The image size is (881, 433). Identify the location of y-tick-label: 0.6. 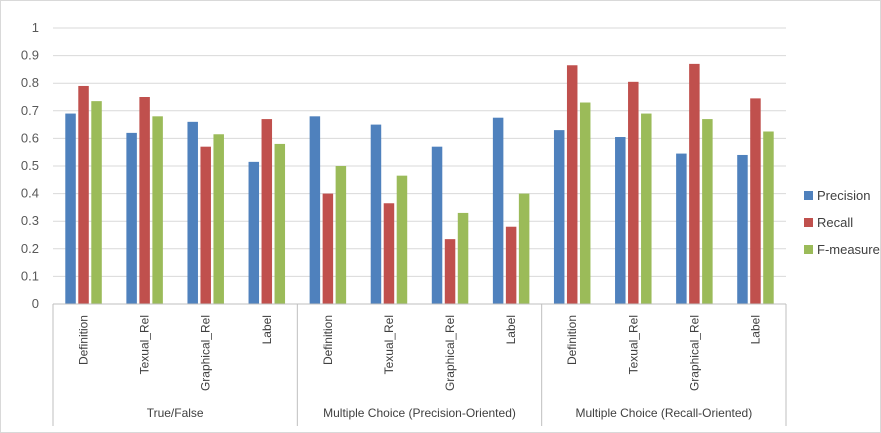
(30, 137).